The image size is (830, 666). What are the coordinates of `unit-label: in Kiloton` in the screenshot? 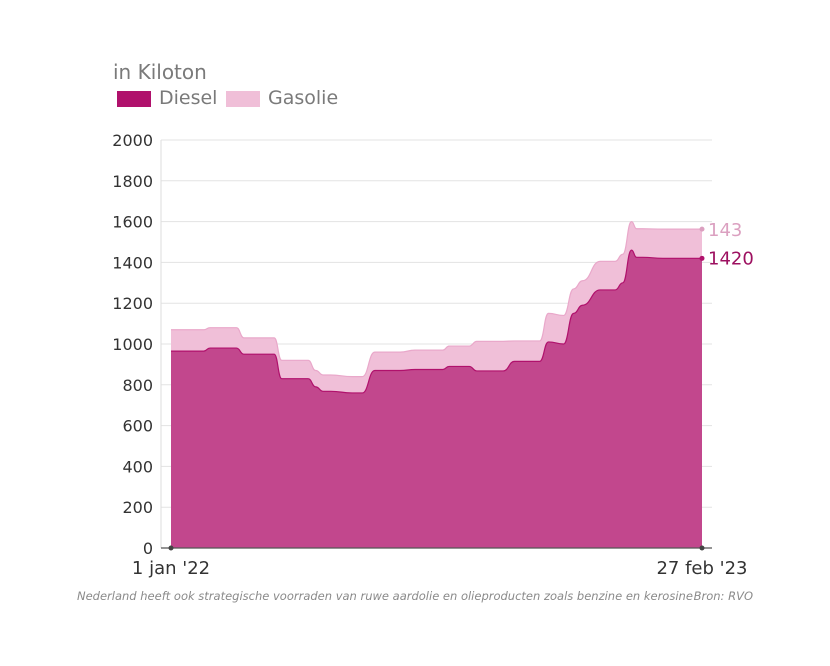 It's located at (160, 72).